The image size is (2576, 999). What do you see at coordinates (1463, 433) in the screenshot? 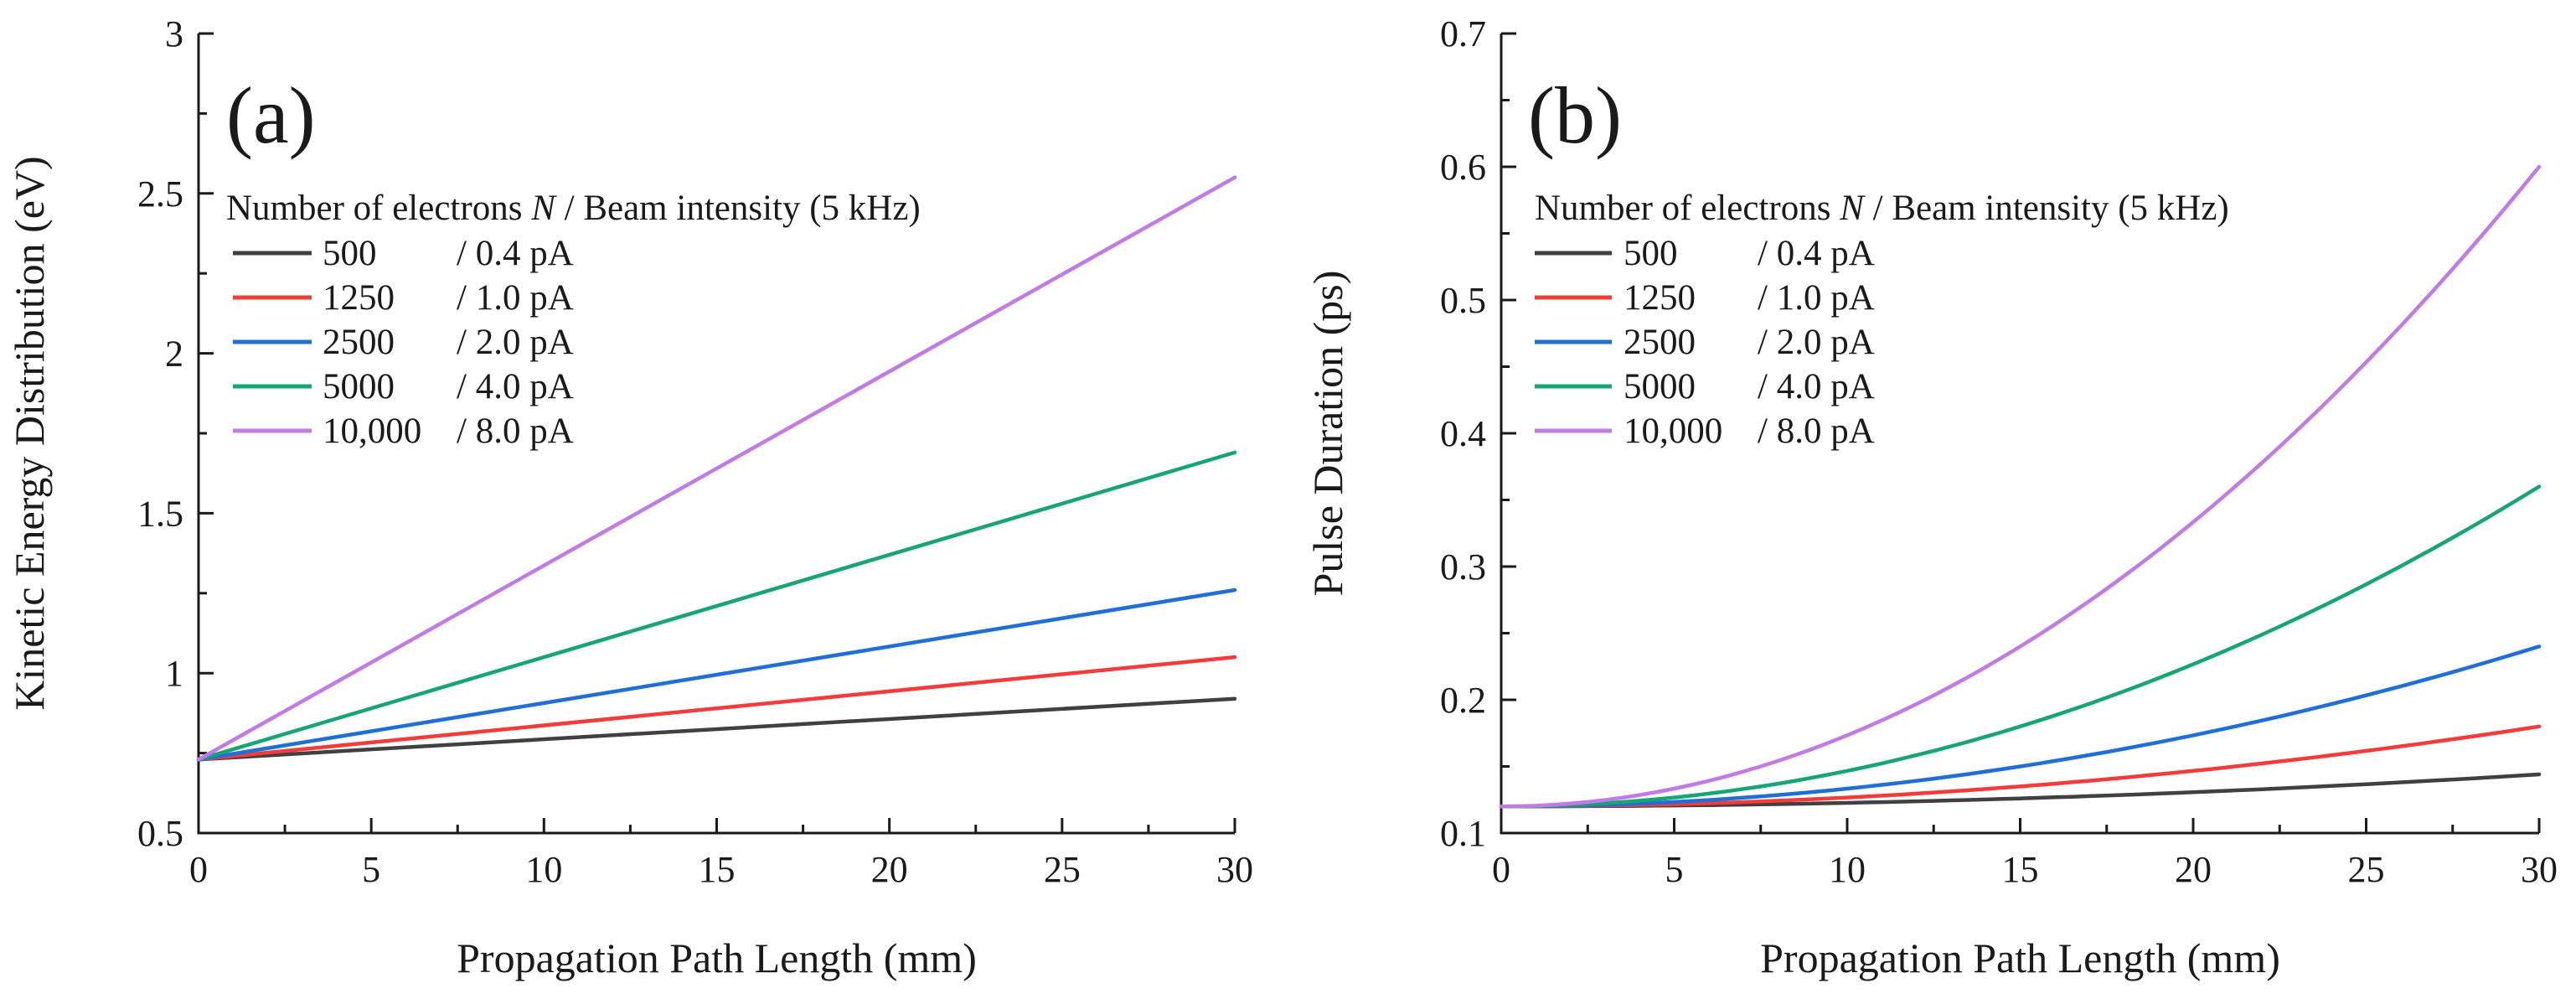
I see `y-tick-label: 0.4` at bounding box center [1463, 433].